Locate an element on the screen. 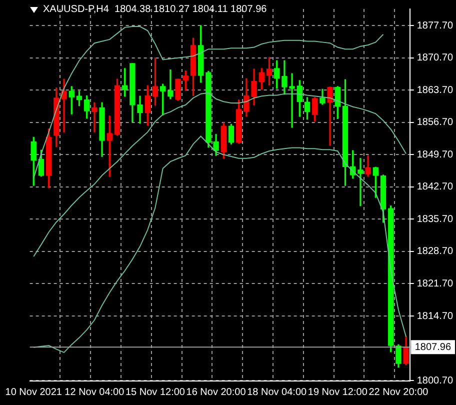 The width and height of the screenshot is (456, 405). chart-title: XAUUSD-P,H4 1804.38 1810.27 1804.11 1807.96 is located at coordinates (155, 9).